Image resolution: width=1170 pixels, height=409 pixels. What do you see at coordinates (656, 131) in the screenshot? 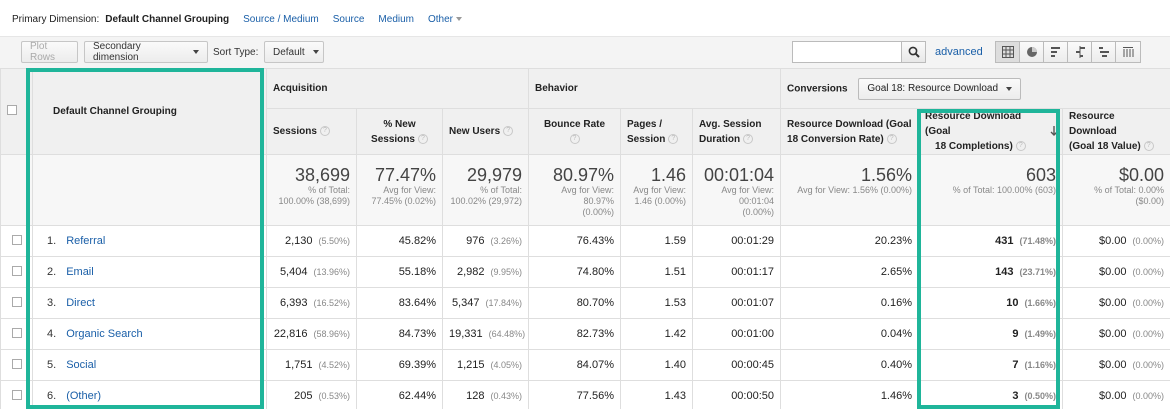
I see `column-header-pages-session: Pages / Session?` at bounding box center [656, 131].